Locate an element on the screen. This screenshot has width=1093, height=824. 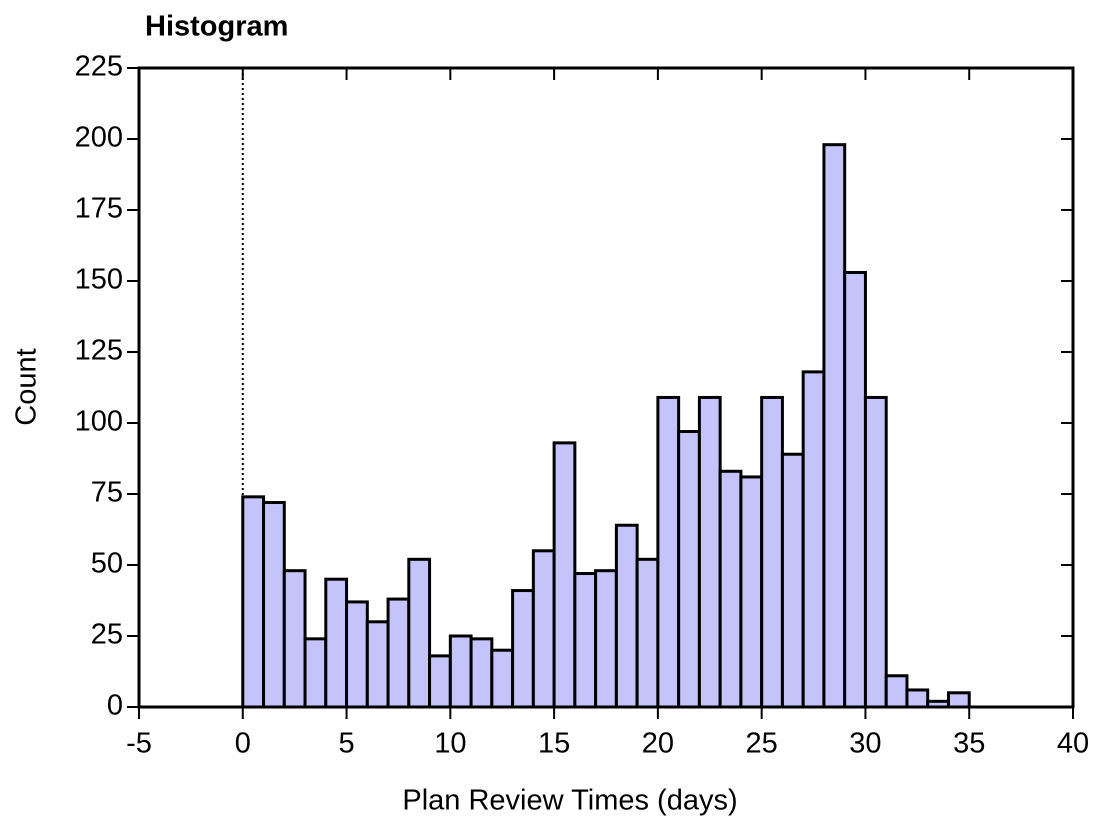
x-tick-label: -5 is located at coordinates (139, 744).